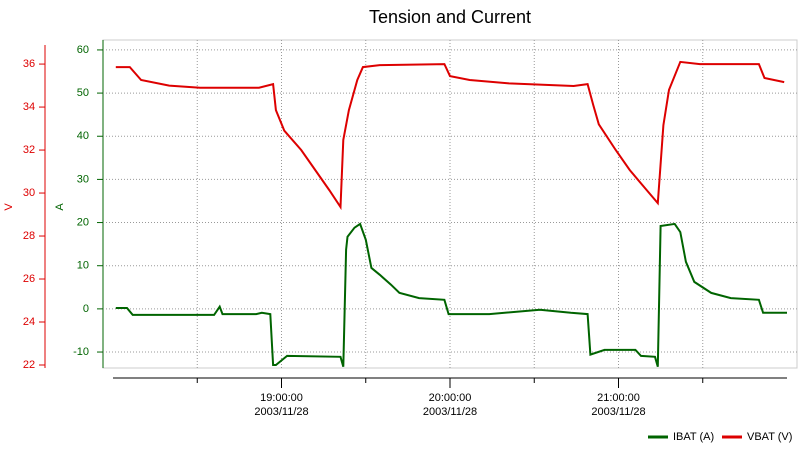 This screenshot has height=450, width=800. Describe the element at coordinates (29, 365) in the screenshot. I see `y2-tick-label: 22` at that location.